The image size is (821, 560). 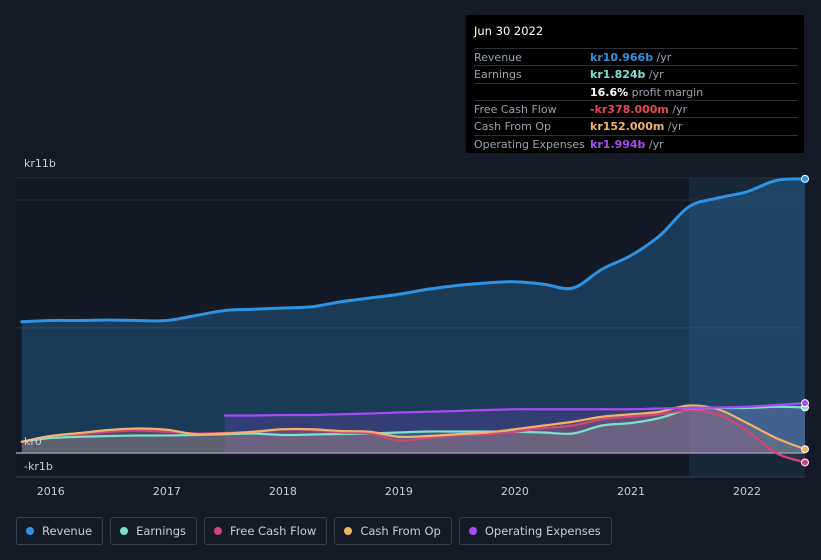 What do you see at coordinates (529, 144) in the screenshot?
I see `tooltip-row-label: Operating Expenses` at bounding box center [529, 144].